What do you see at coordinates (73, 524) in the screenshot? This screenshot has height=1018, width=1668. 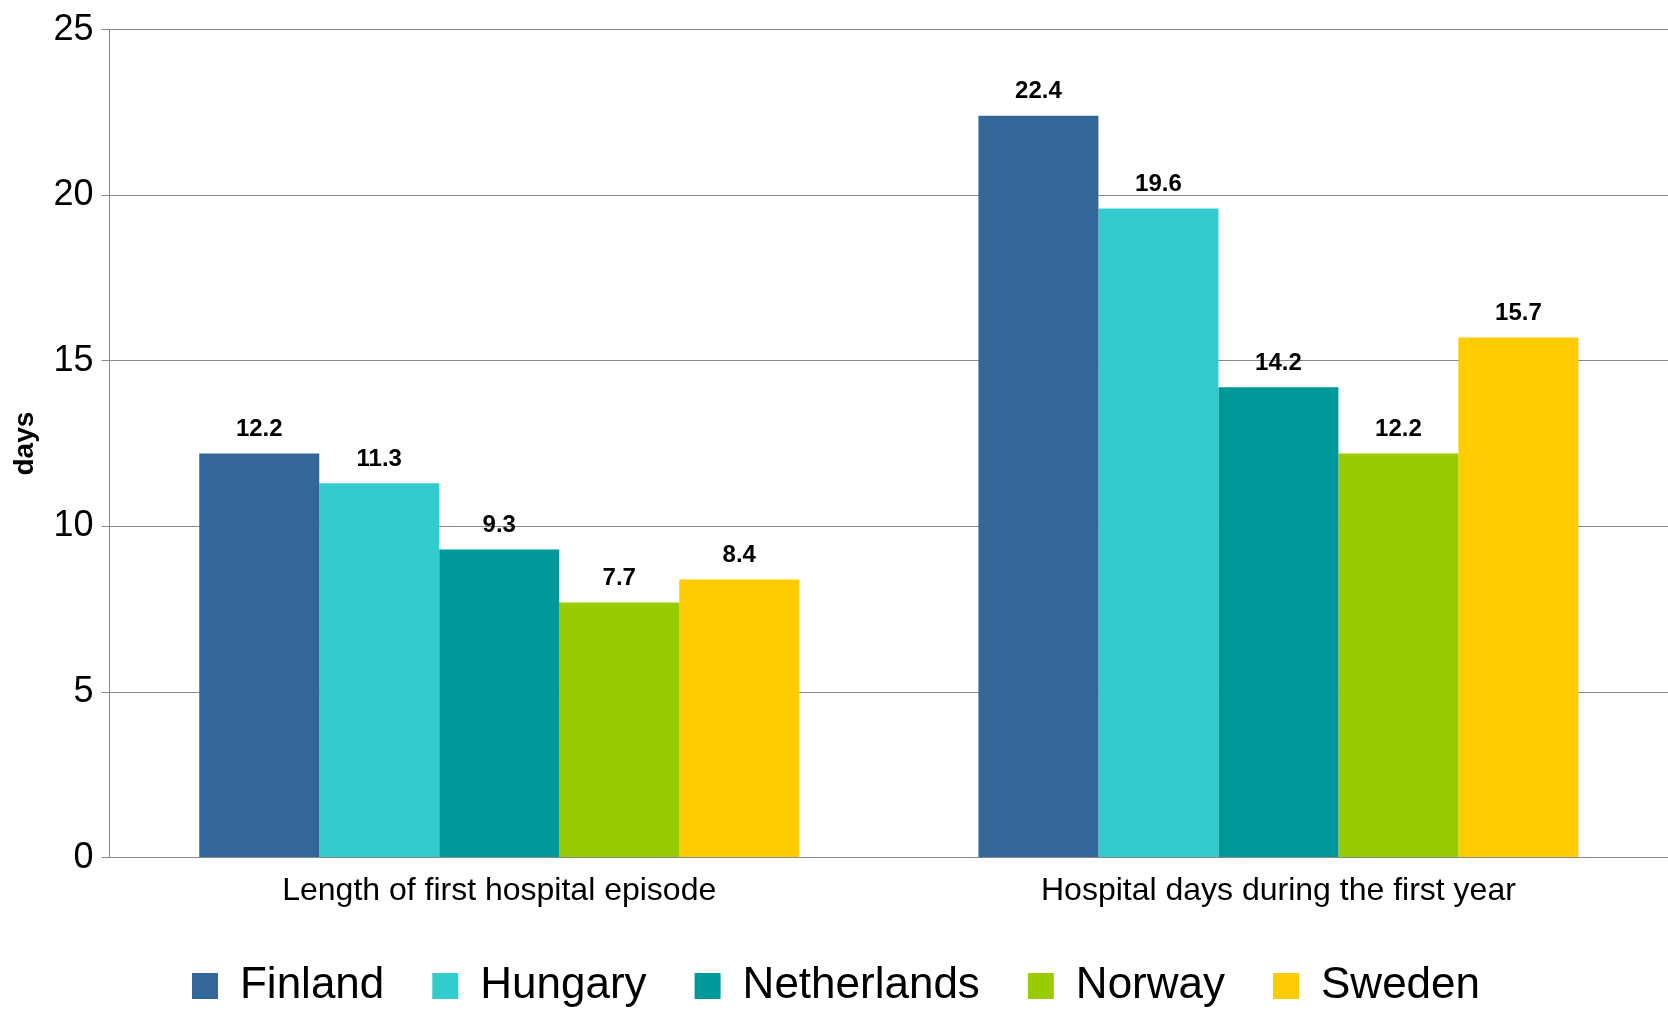 I see `y-tick-label: 10` at bounding box center [73, 524].